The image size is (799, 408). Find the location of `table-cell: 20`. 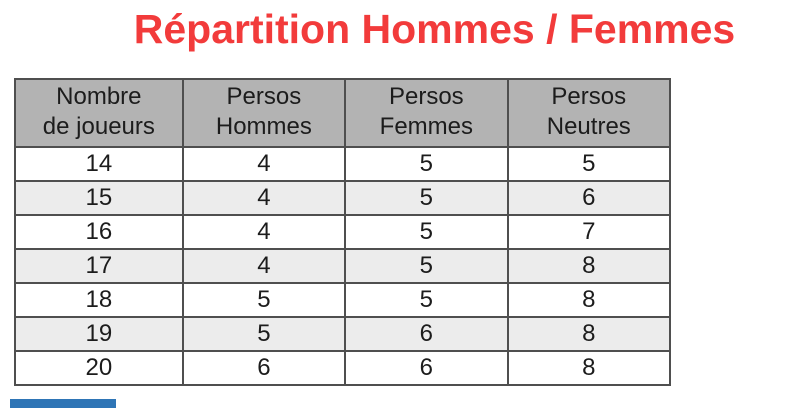

table-cell: 20 is located at coordinates (99, 368).